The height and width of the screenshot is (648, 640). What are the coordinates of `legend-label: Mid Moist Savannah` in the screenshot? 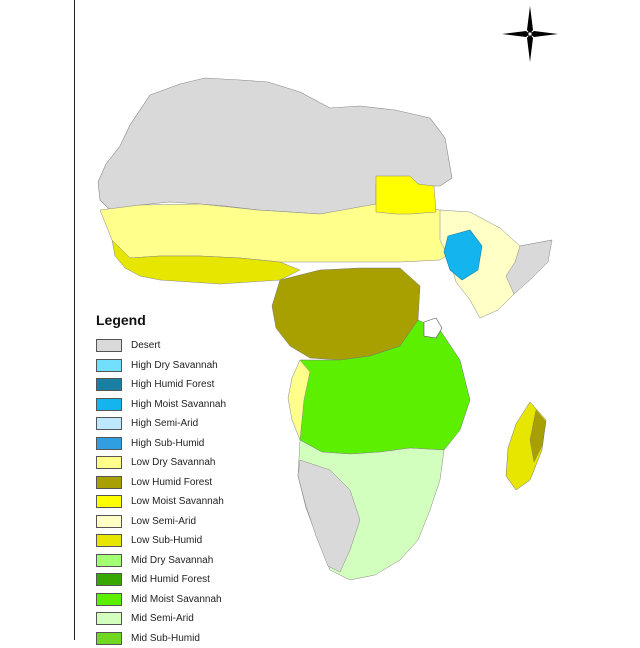 It's located at (176, 599).